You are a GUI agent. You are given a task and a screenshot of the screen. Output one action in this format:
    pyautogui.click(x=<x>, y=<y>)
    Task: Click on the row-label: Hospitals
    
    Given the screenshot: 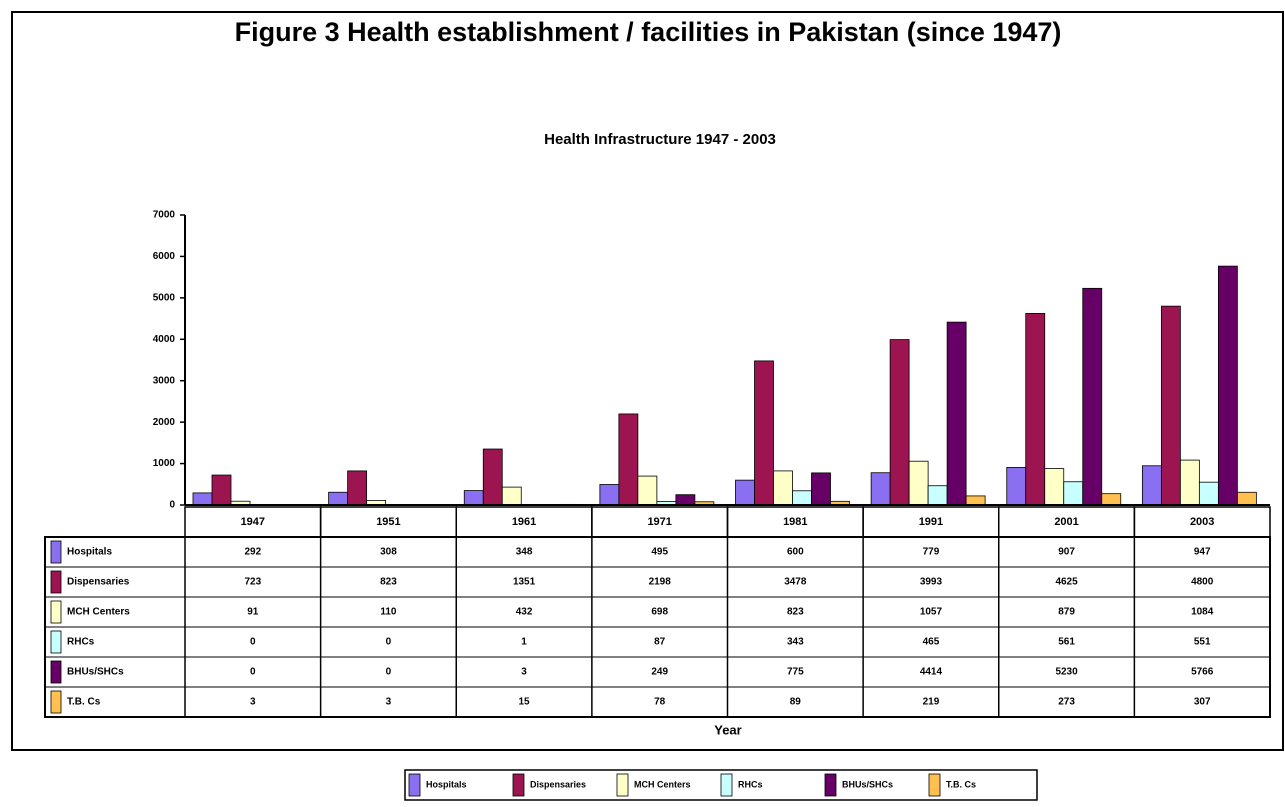 What is the action you would take?
    pyautogui.click(x=89, y=552)
    